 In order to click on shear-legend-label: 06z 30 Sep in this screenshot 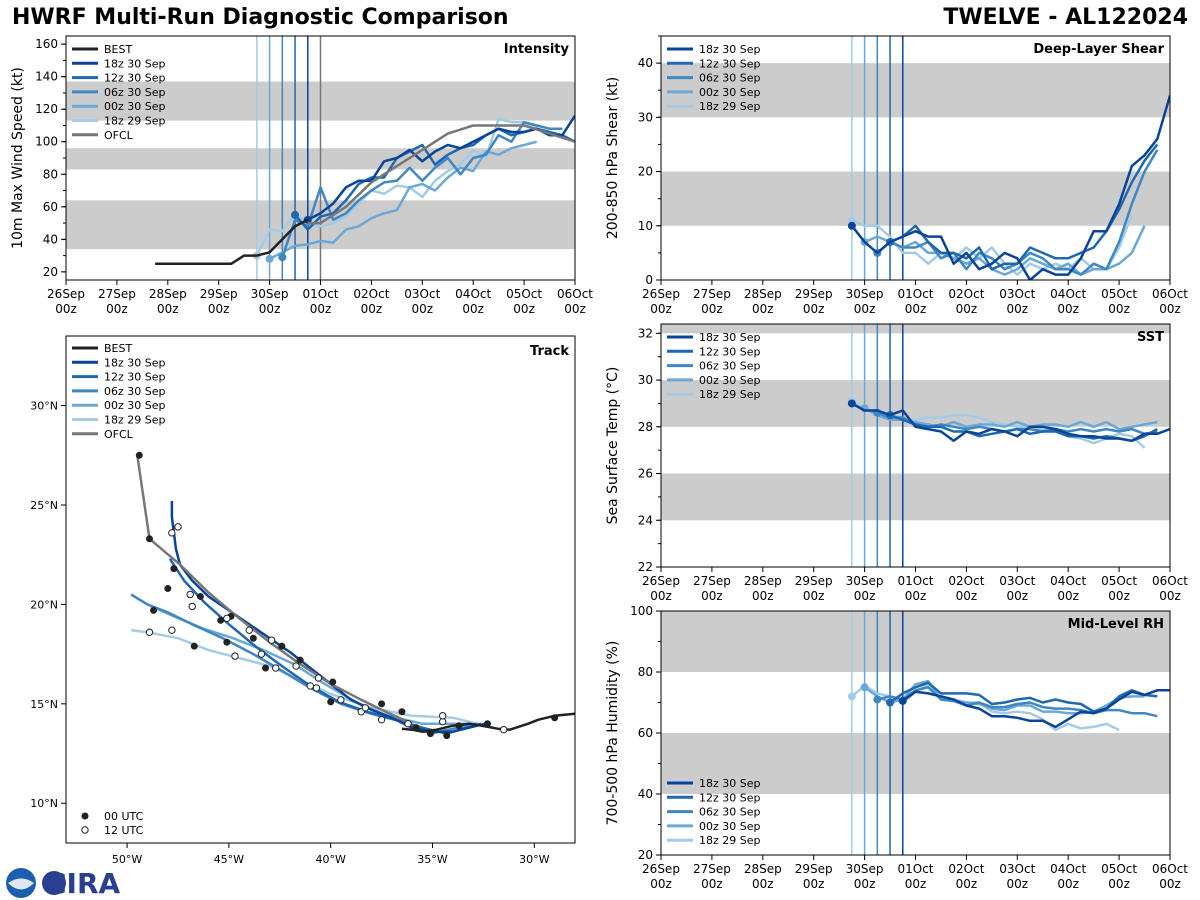, I will do `click(730, 78)`.